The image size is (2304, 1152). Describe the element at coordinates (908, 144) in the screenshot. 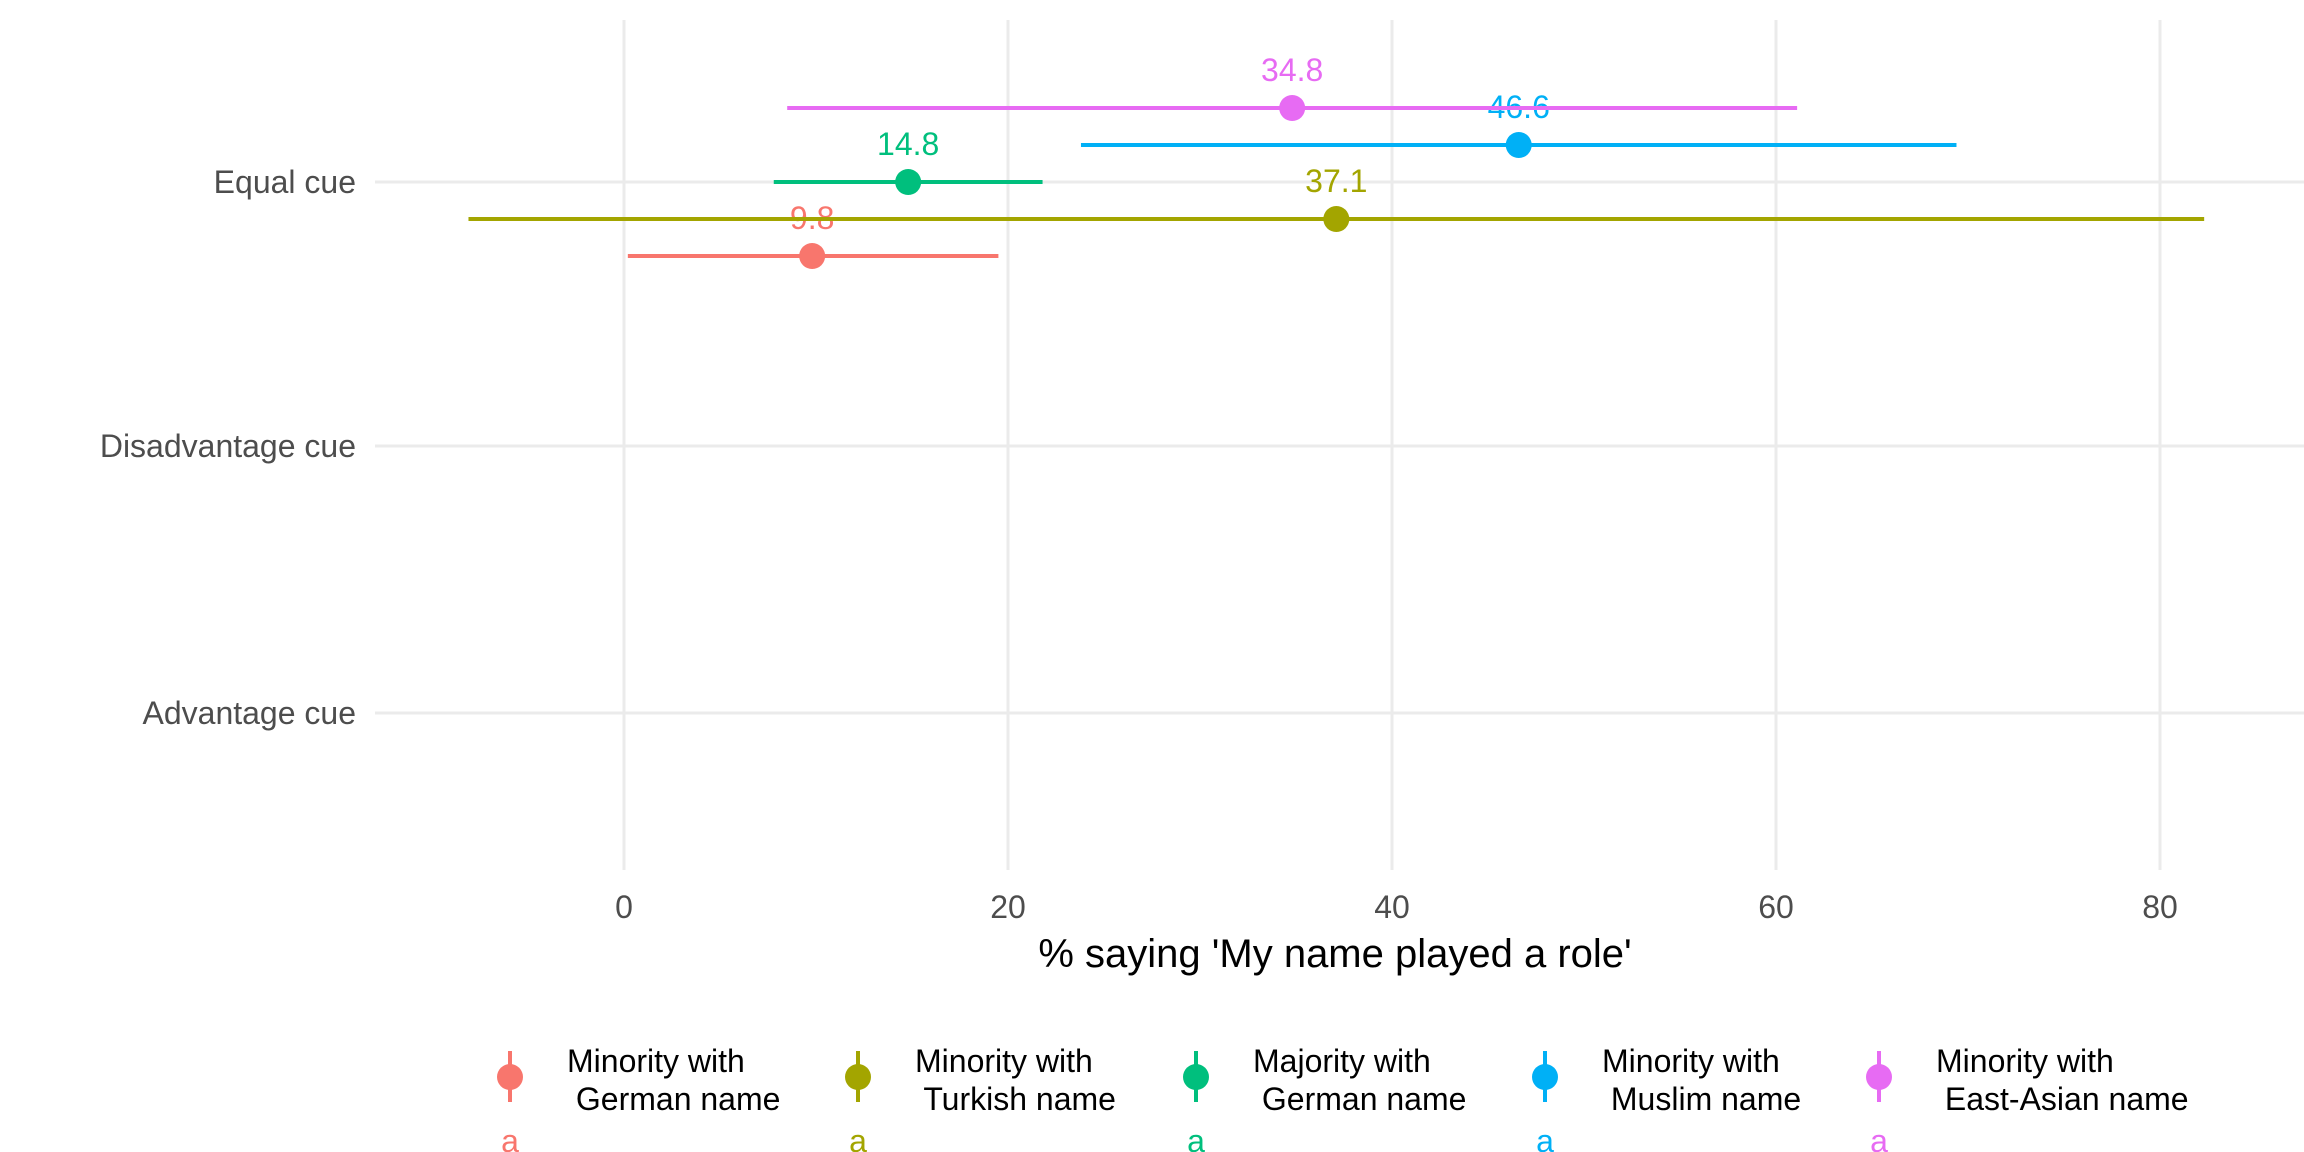

I see `data-label: 14.8` at that location.